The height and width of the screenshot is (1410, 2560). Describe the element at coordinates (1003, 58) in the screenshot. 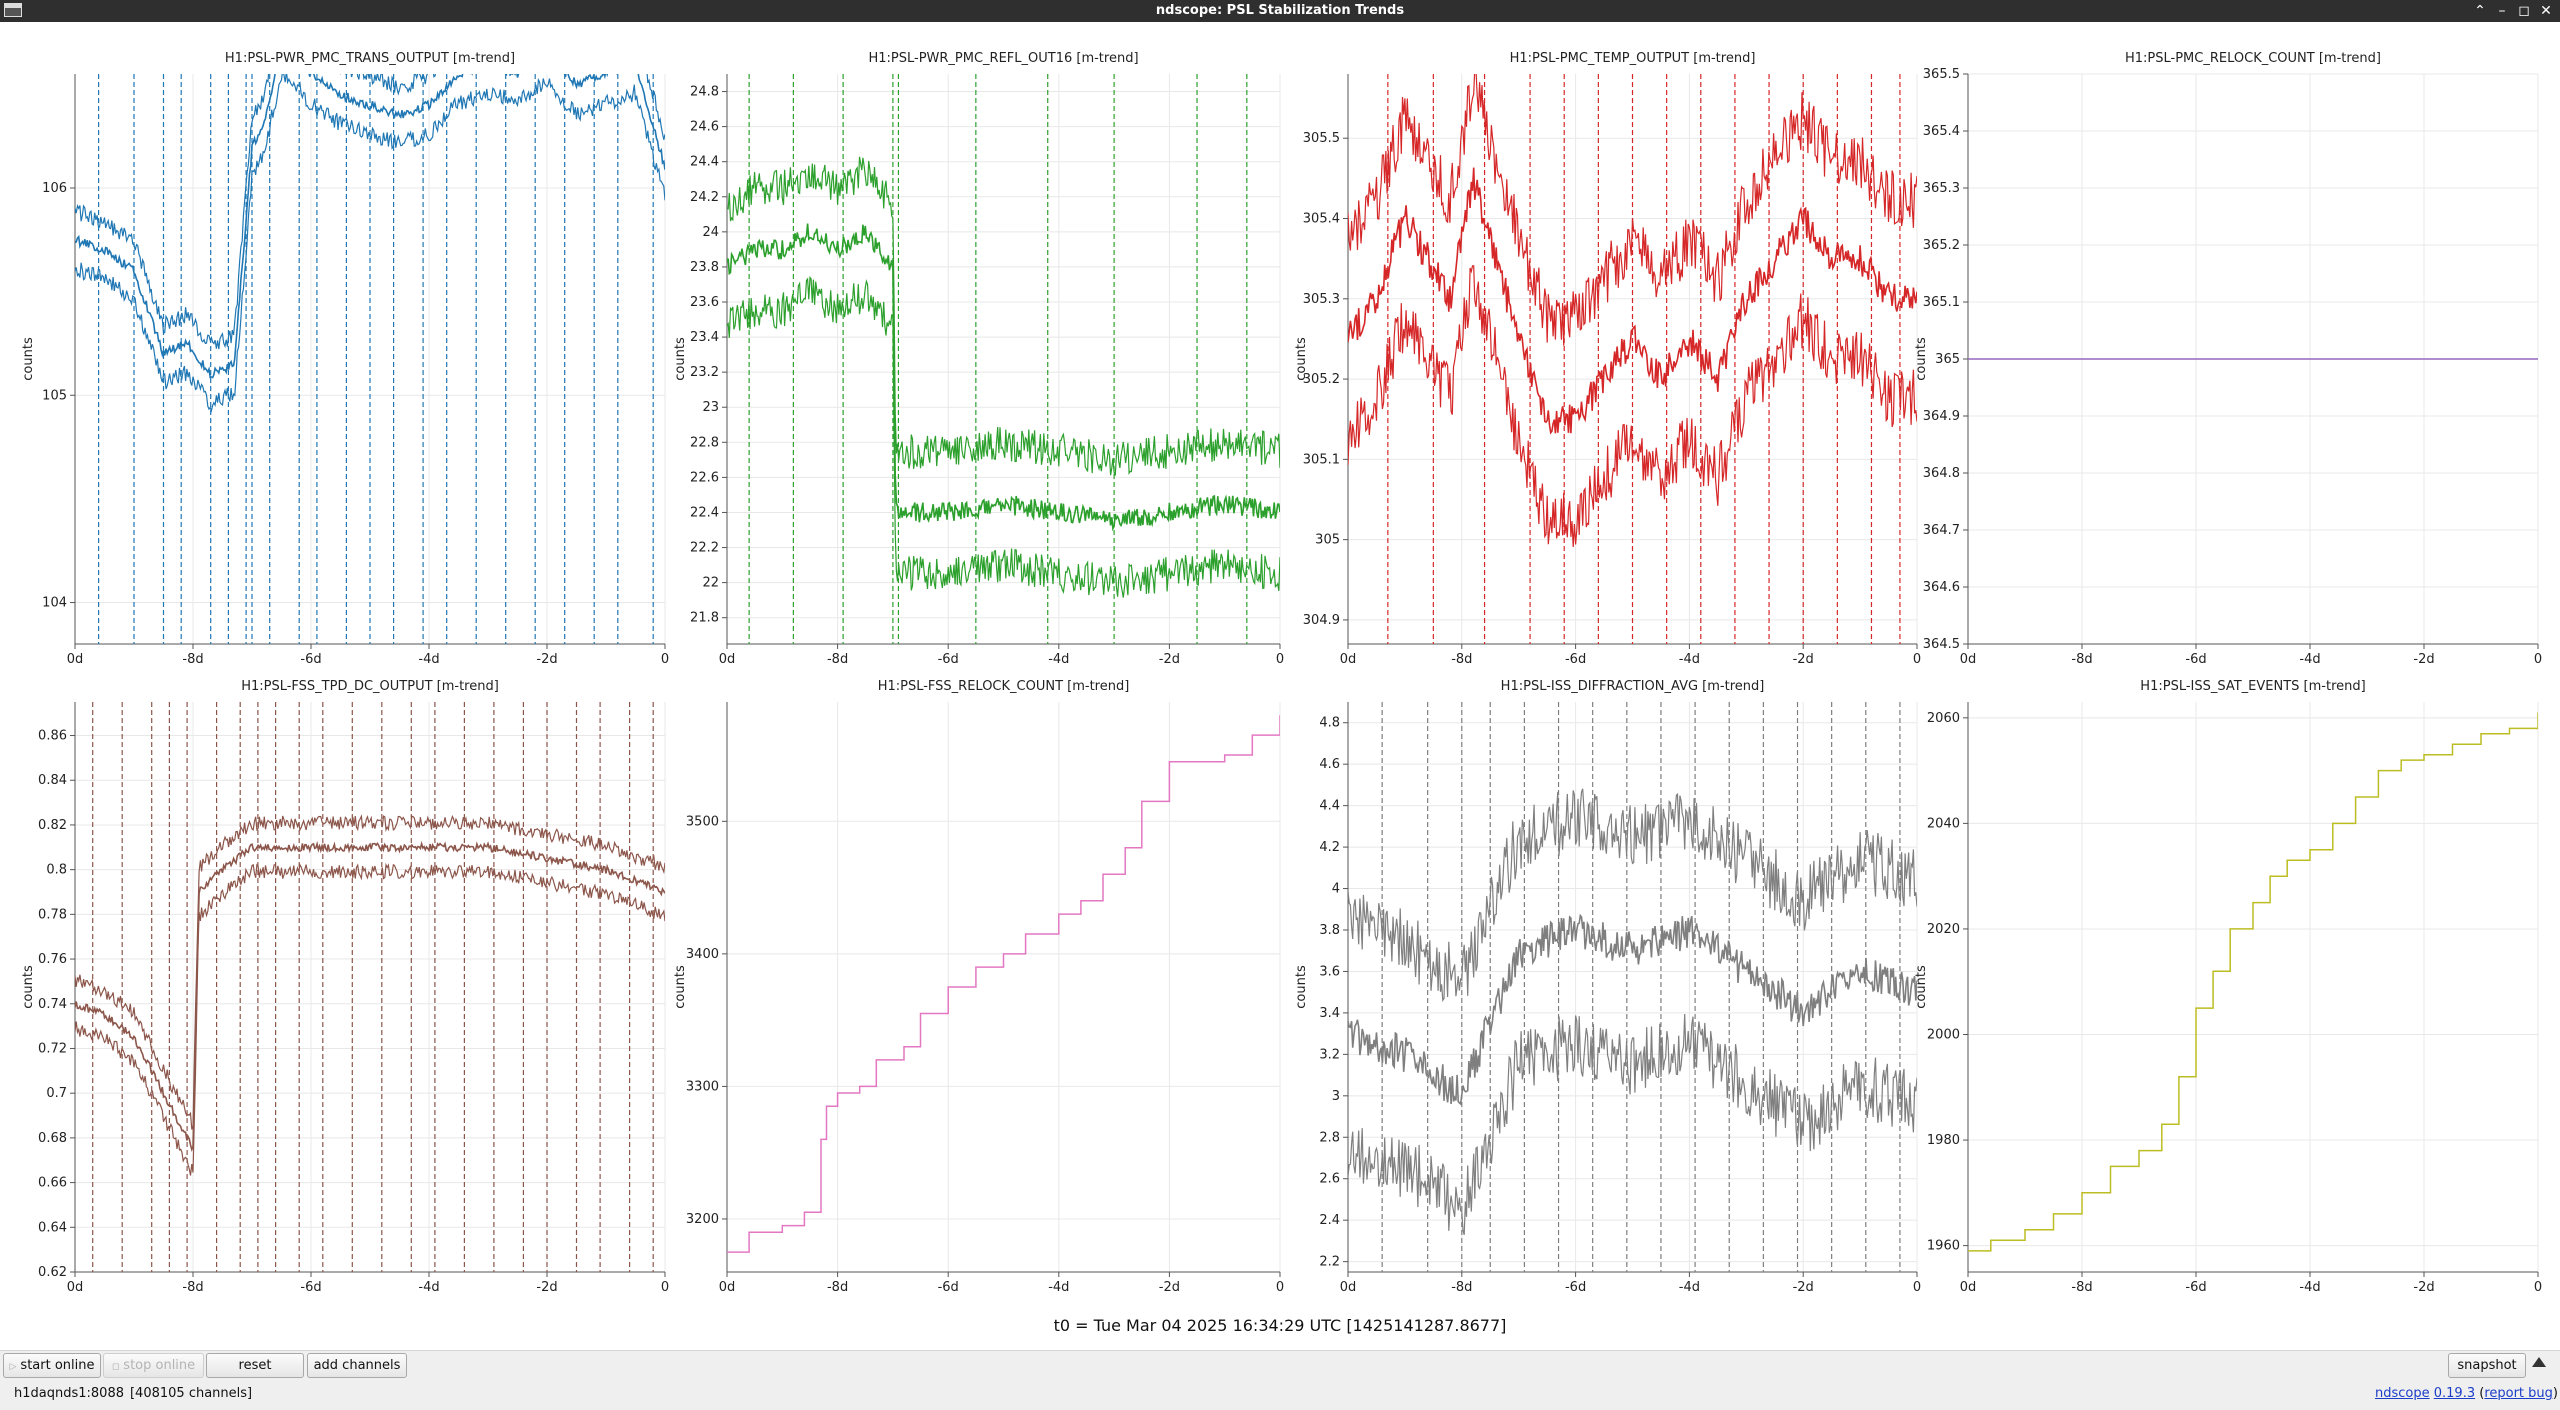

I see `chart-title: H1:PSL-PWR_PMC_REFL_OUT16 [m-trend]` at that location.